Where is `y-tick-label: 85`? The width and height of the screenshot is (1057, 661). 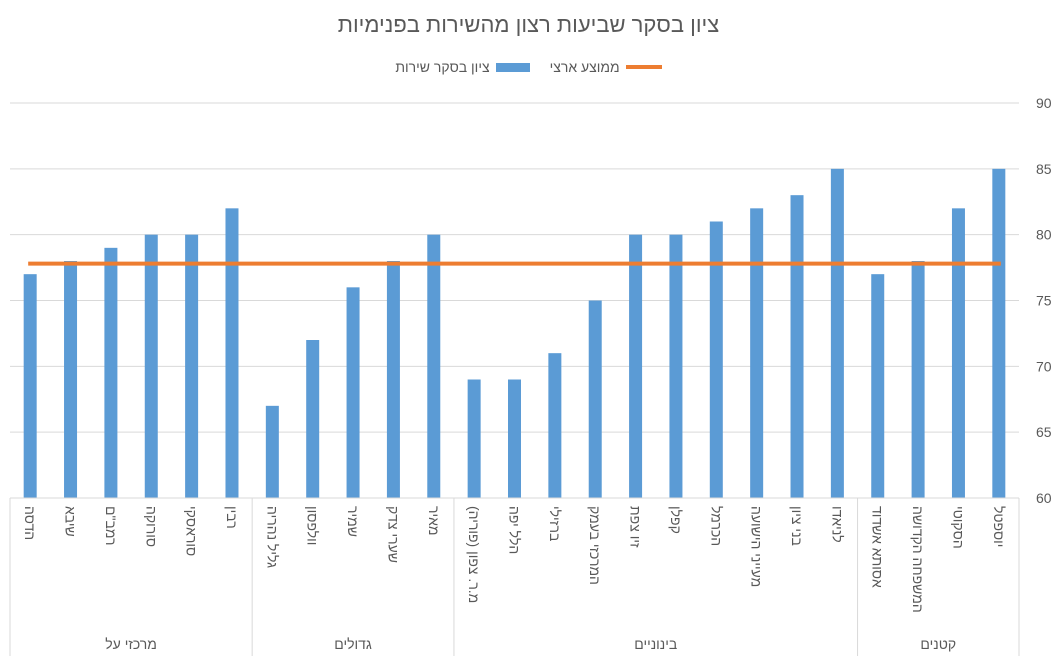
y-tick-label: 85 is located at coordinates (1044, 169).